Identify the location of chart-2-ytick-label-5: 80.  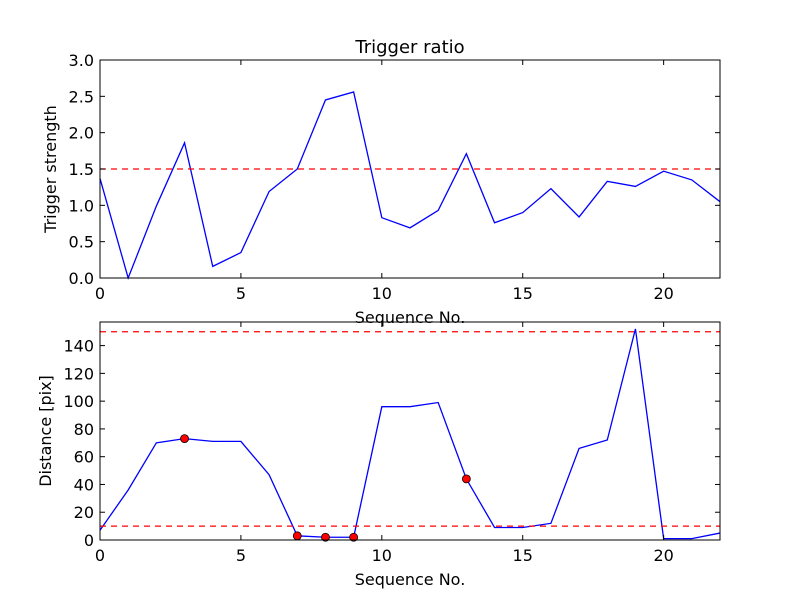
(84, 429).